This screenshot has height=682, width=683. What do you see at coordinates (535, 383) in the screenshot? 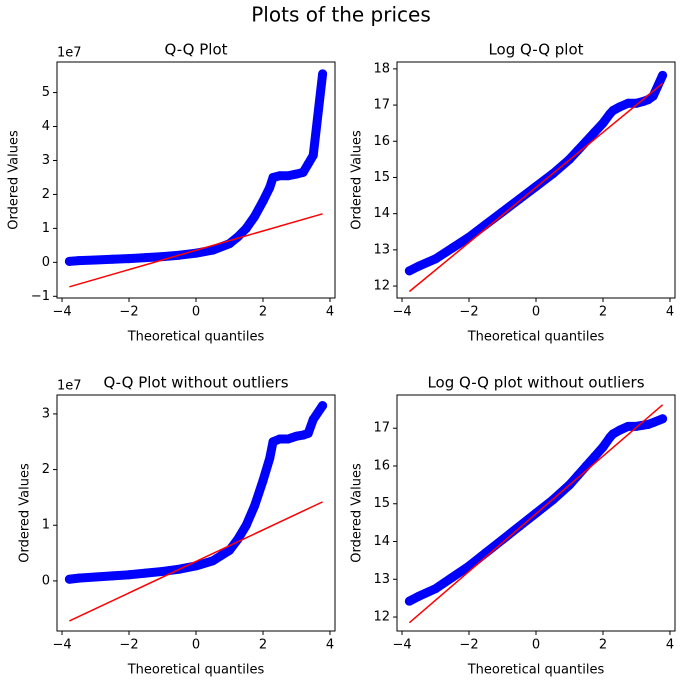
I see `subplot-title: Log Q-Q plot without outliers` at bounding box center [535, 383].